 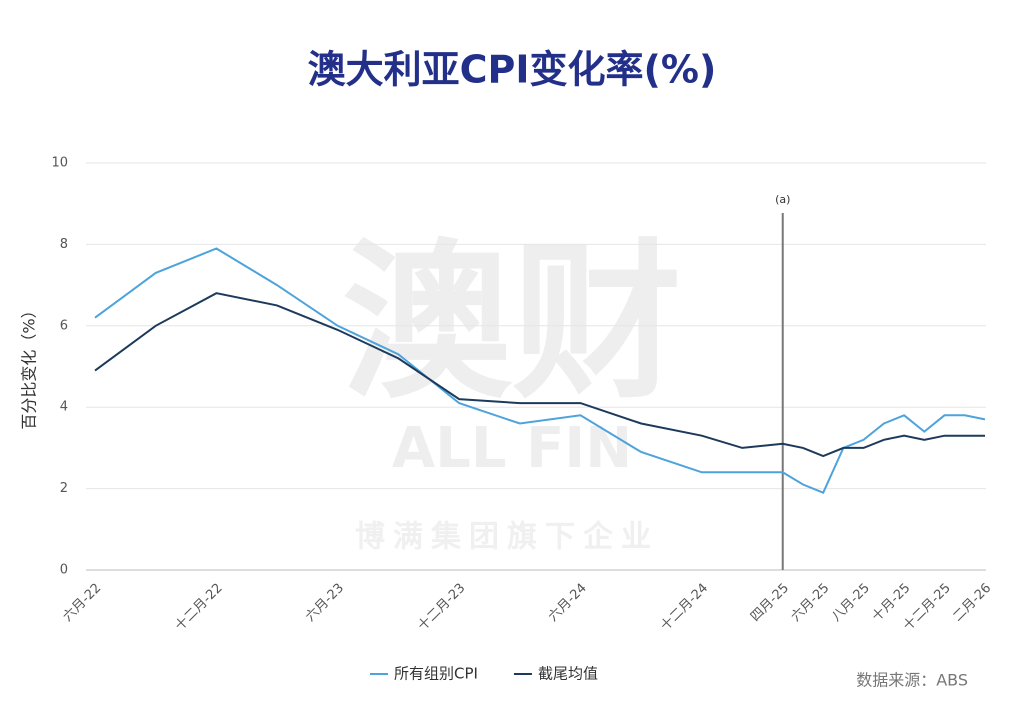 I want to click on x-tick-label: 六月-23, so click(x=325, y=603).